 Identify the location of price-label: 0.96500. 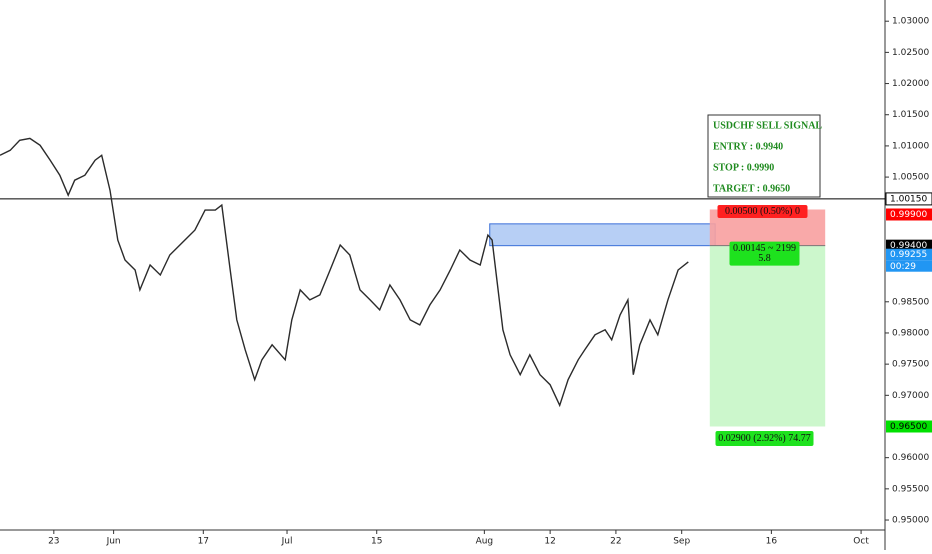
(908, 427).